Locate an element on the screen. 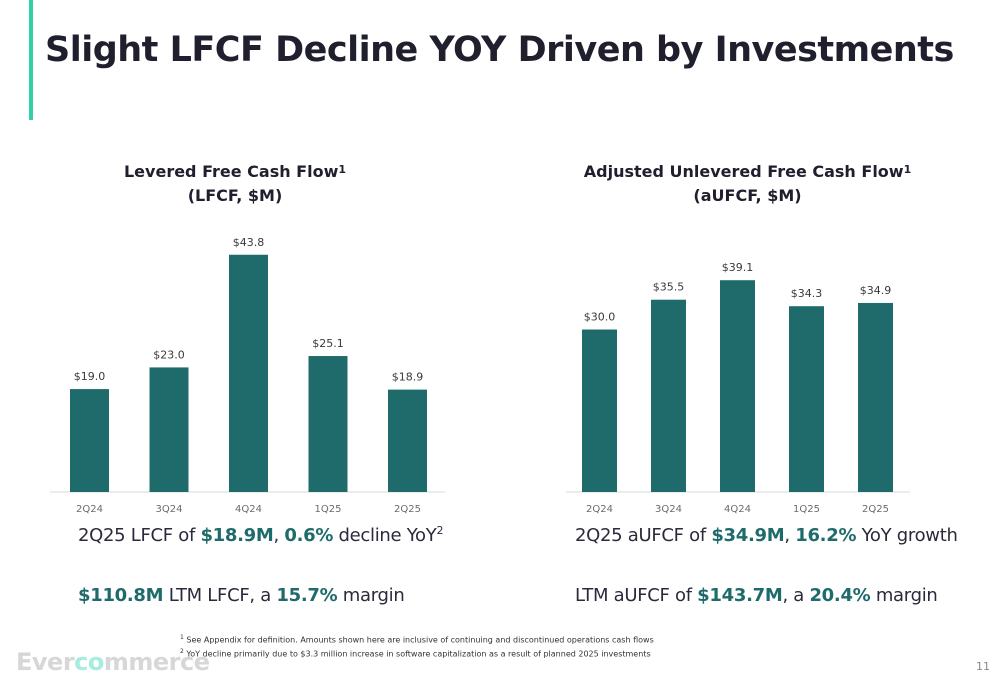 The image size is (1000, 685). lfcf-quarter-pre: 2Q25 LFCF of is located at coordinates (139, 535).